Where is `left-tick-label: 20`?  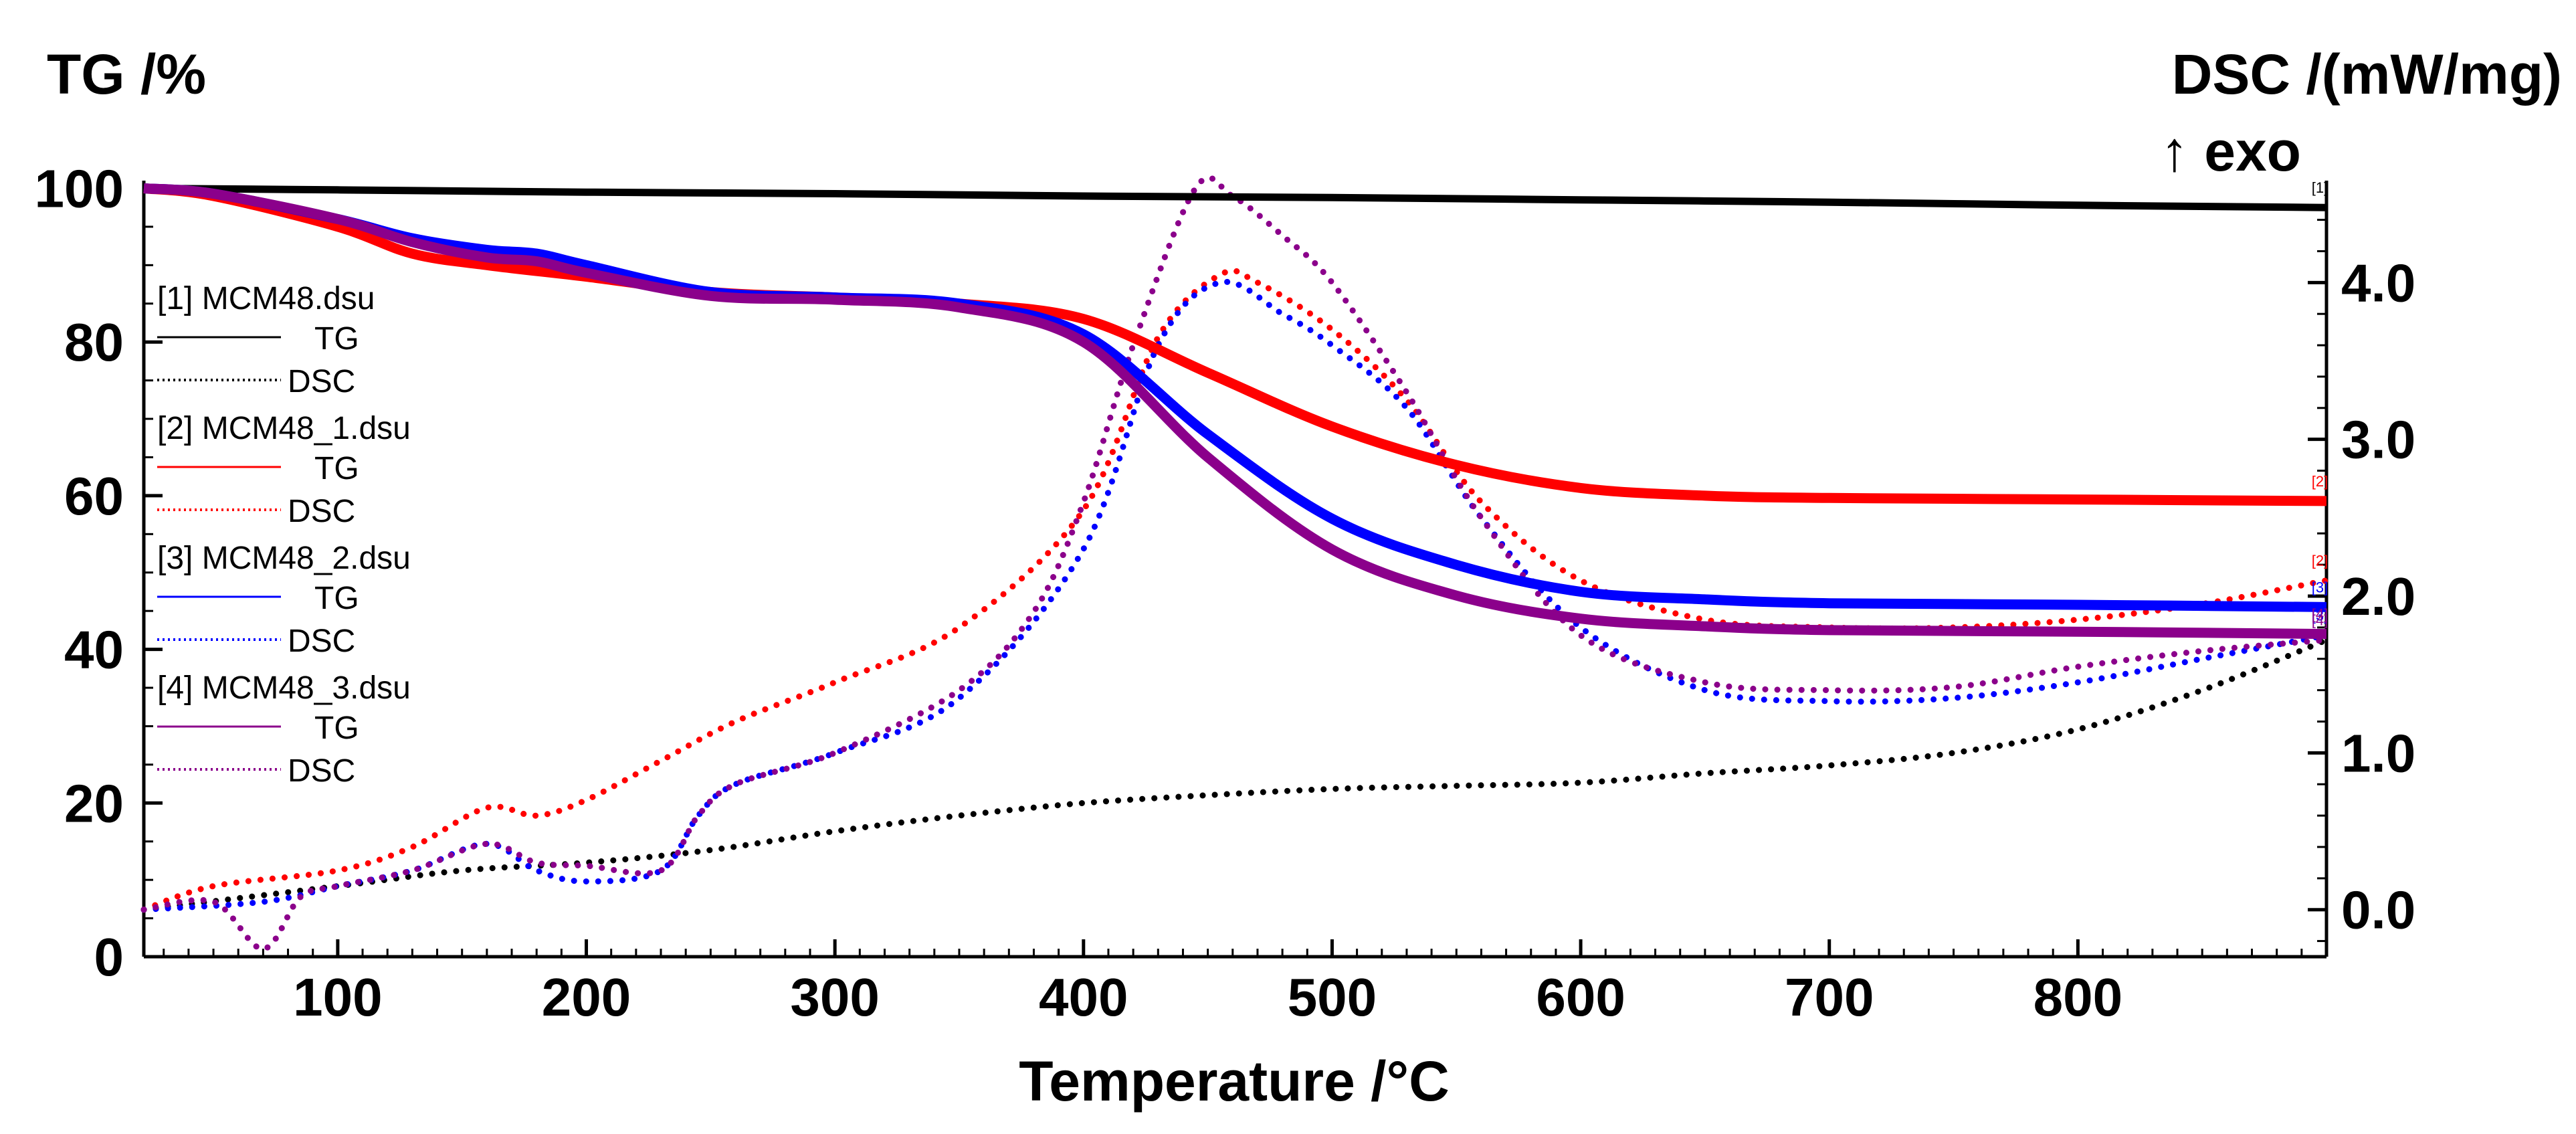 left-tick-label: 20 is located at coordinates (94, 803).